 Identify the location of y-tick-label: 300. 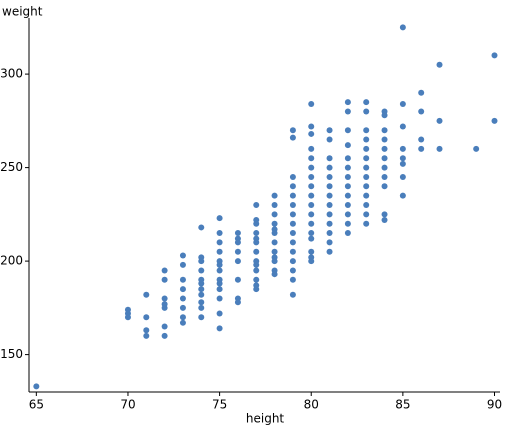
(11, 74).